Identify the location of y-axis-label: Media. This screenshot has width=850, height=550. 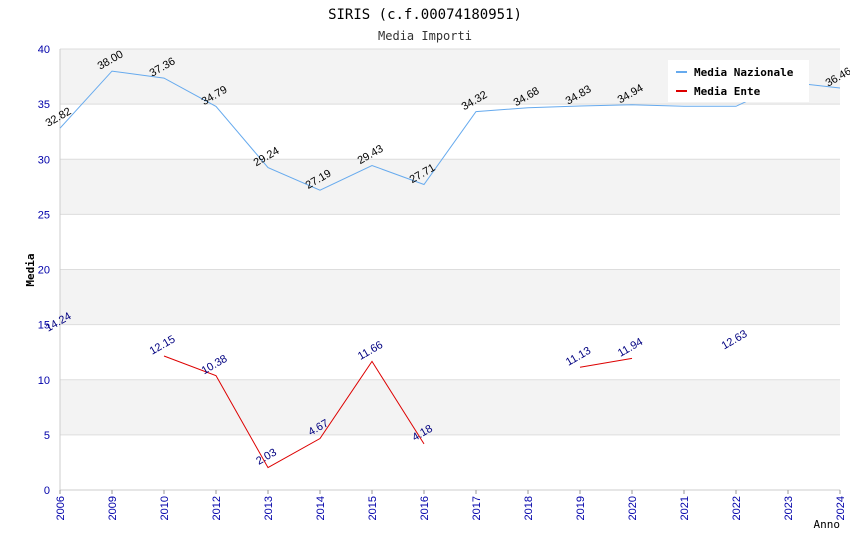
(30, 269).